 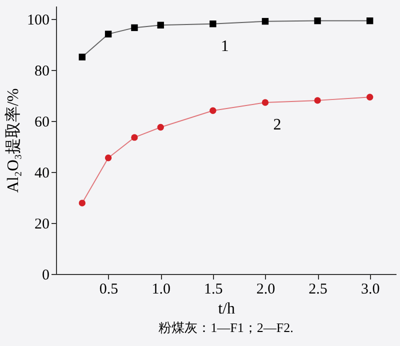 What do you see at coordinates (108, 290) in the screenshot?
I see `x-tick-label: 0.5` at bounding box center [108, 290].